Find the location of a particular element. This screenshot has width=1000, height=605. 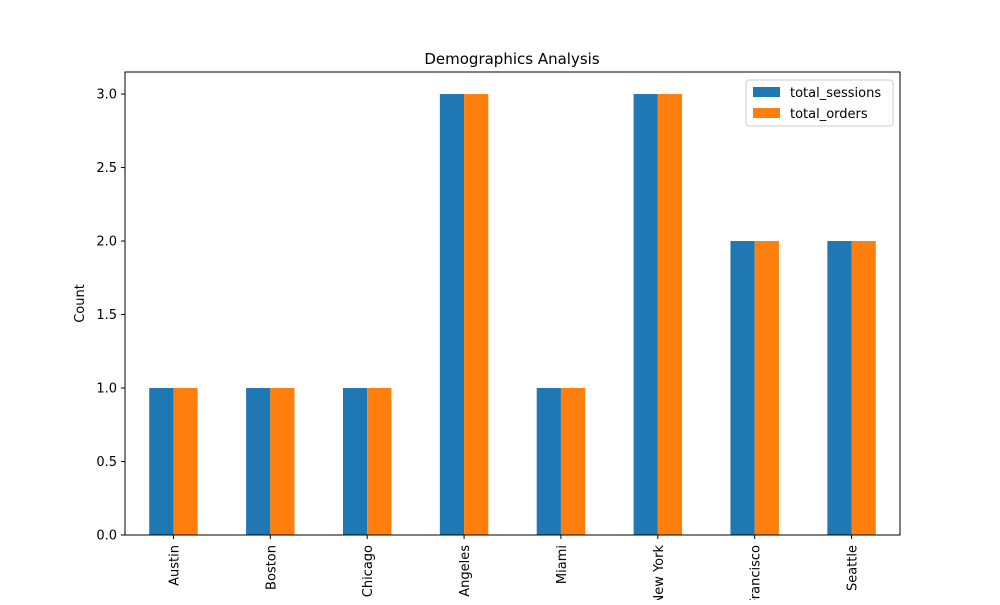

legend: total_sessions total_orders is located at coordinates (819, 103).